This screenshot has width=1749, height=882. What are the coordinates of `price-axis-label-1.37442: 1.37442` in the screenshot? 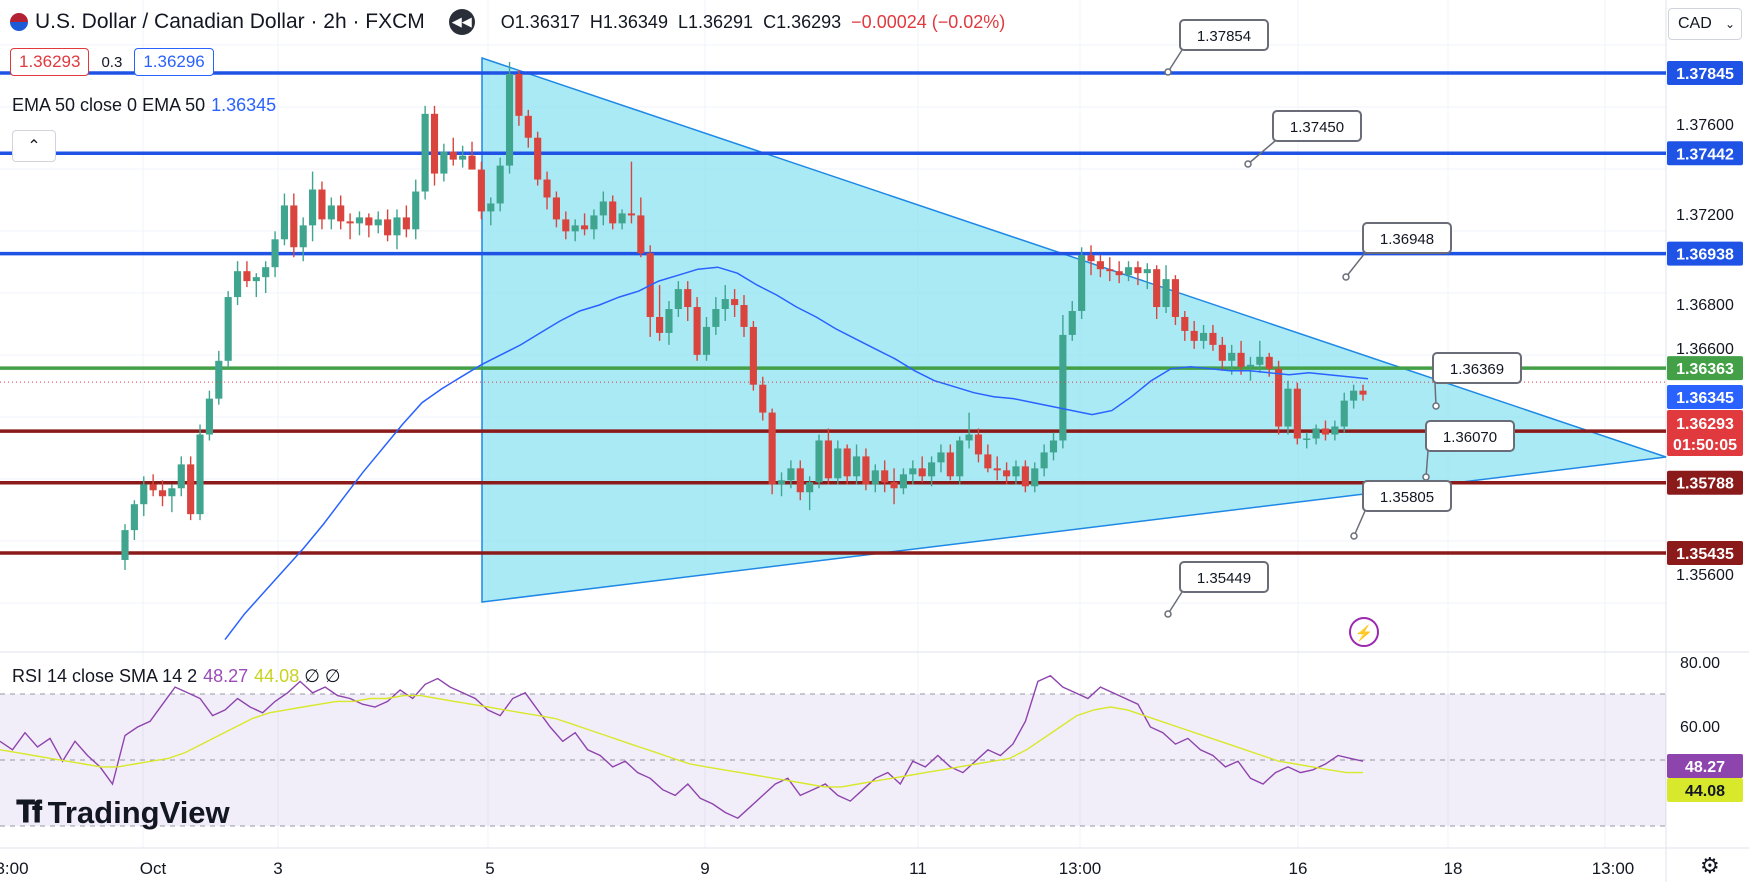 It's located at (1705, 153).